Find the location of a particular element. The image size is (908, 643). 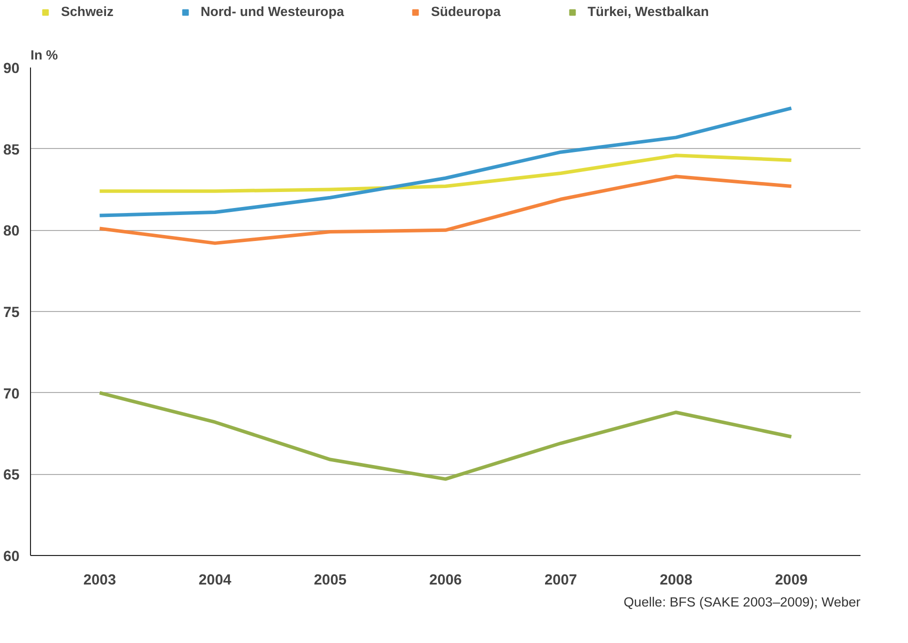

y-tick-label: 70 is located at coordinates (11, 394).